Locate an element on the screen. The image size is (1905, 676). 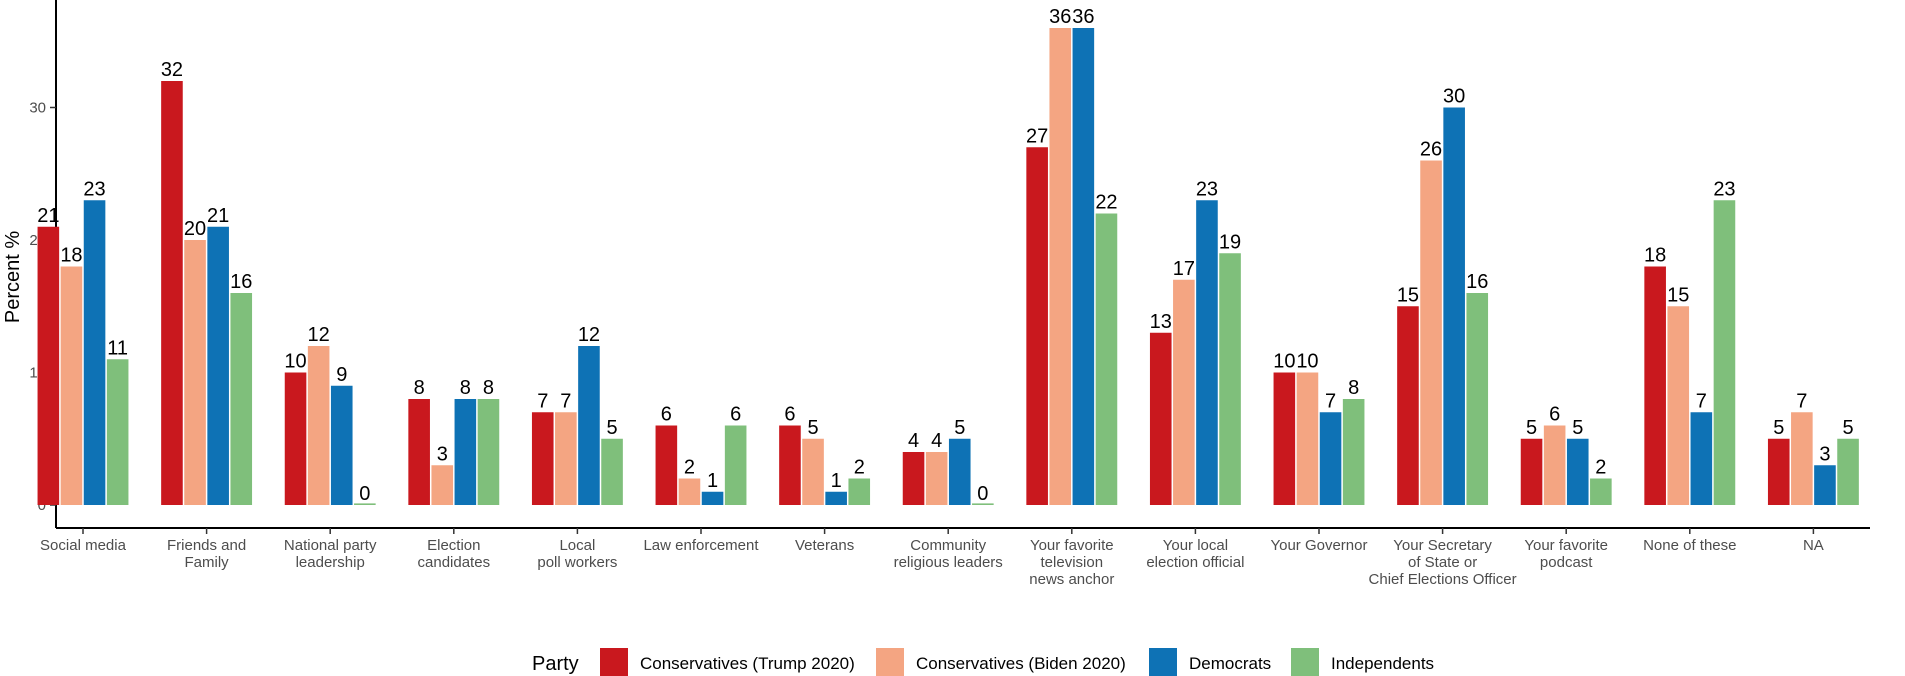
data-label: 18 is located at coordinates (1655, 256).